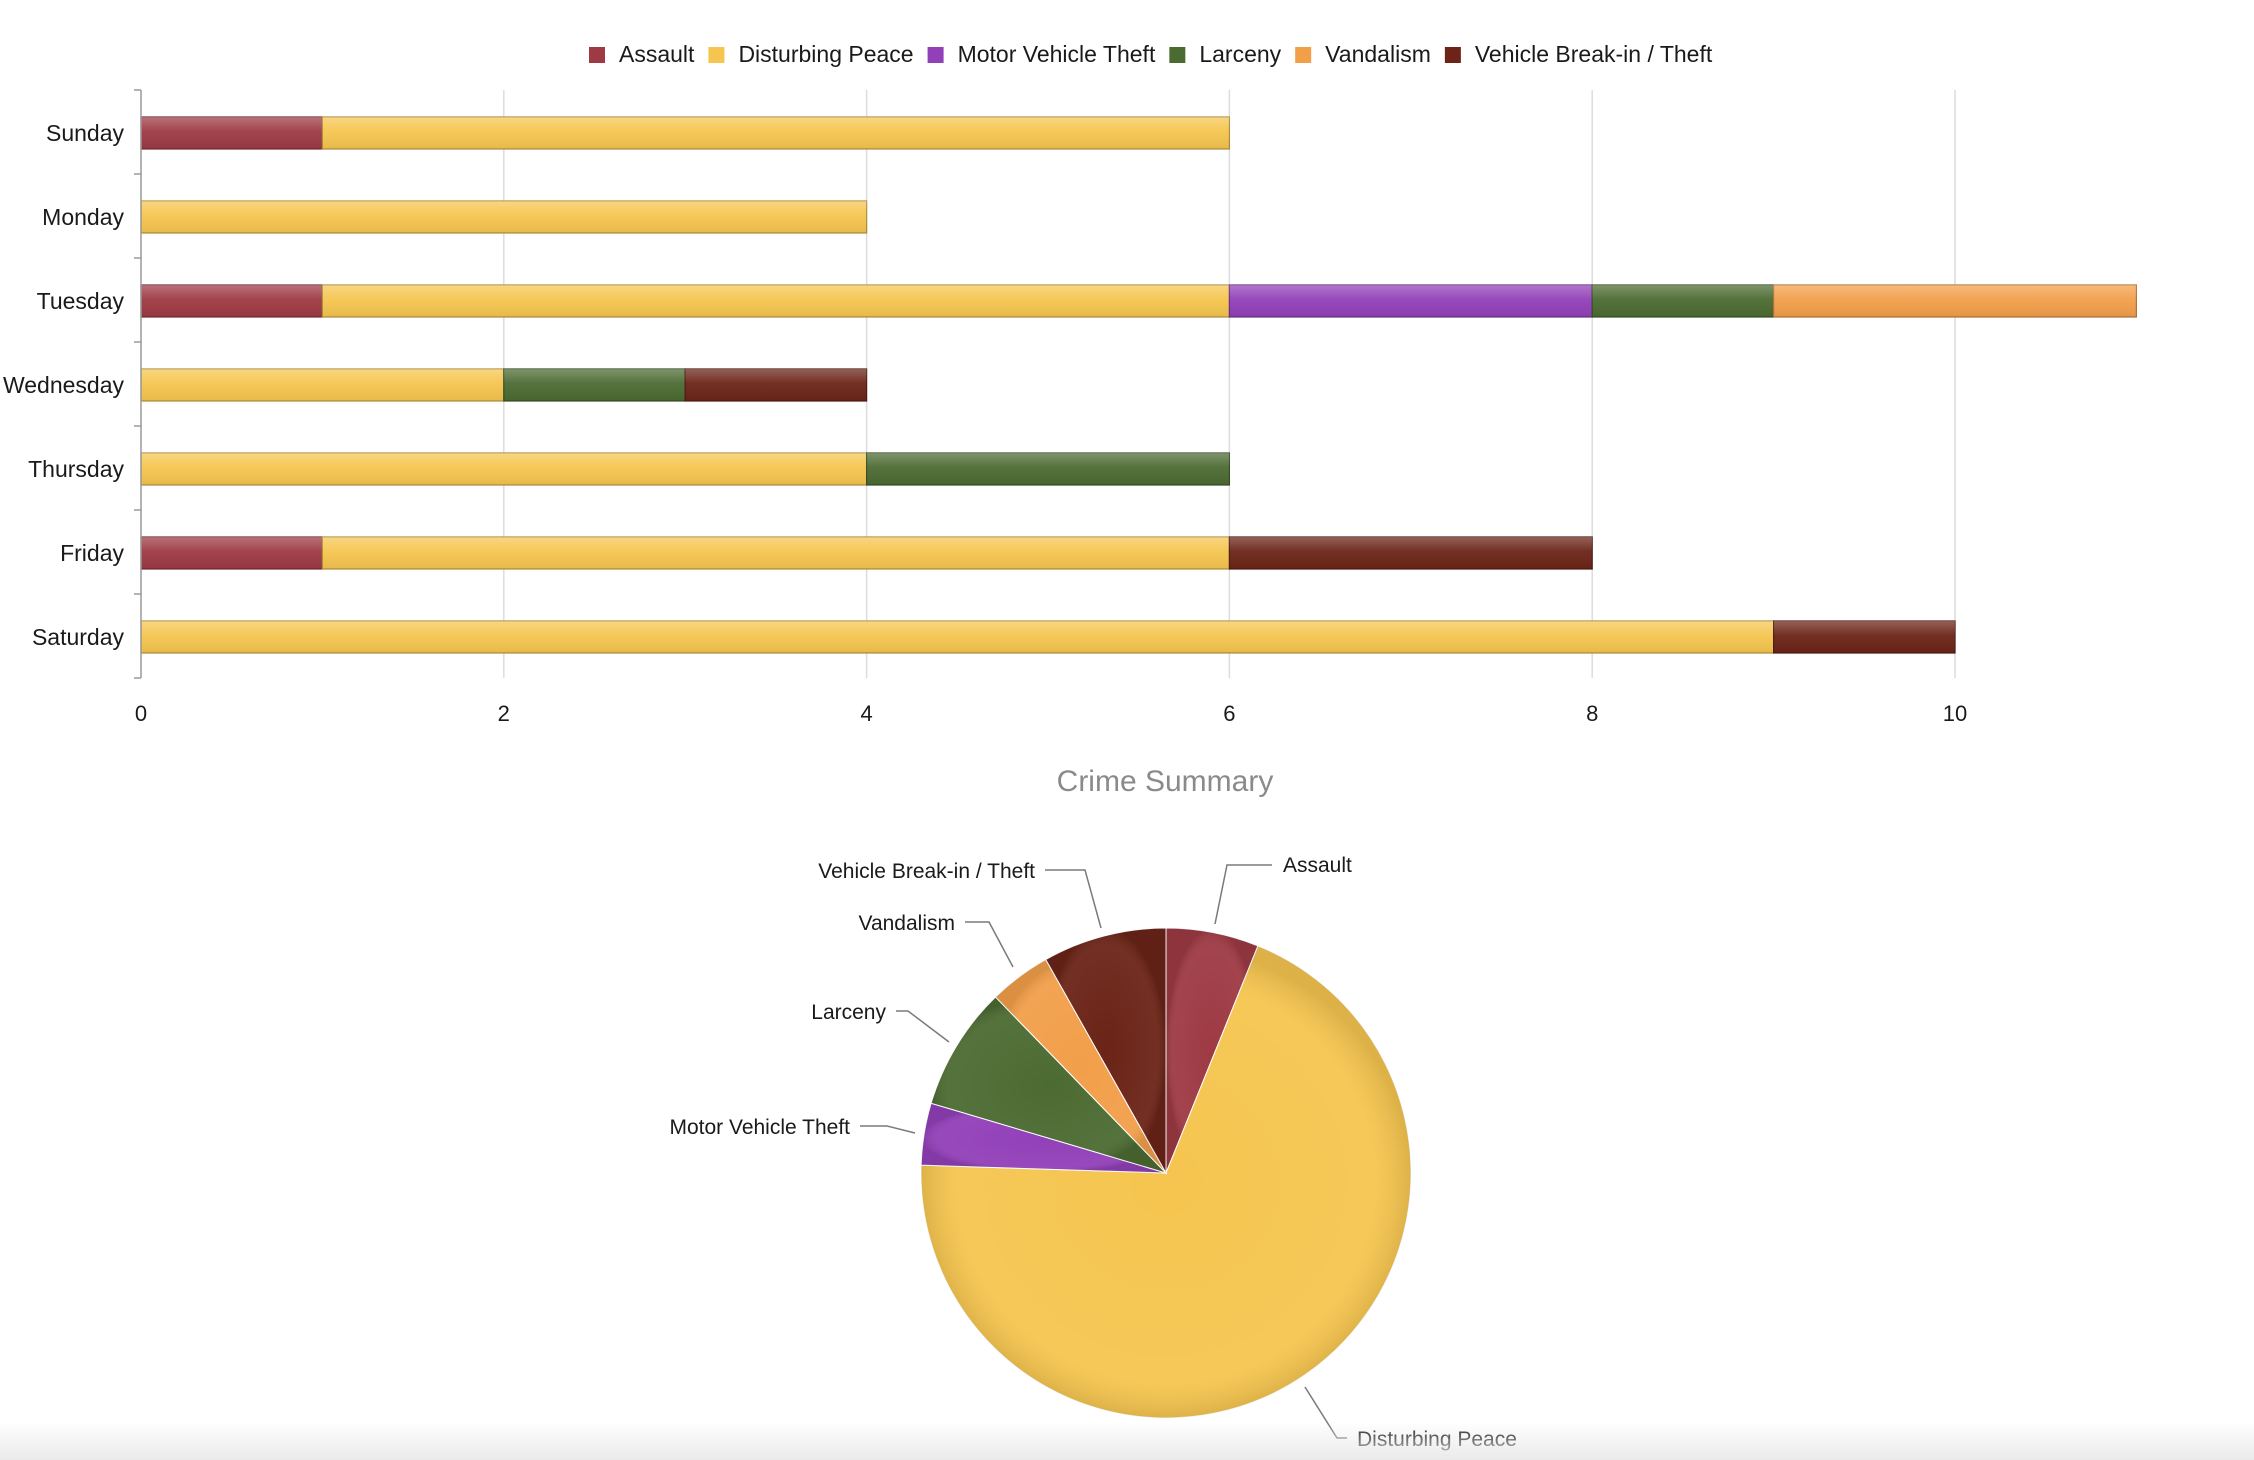 The image size is (2254, 1460). What do you see at coordinates (504, 713) in the screenshot?
I see `x-tick-label: 2` at bounding box center [504, 713].